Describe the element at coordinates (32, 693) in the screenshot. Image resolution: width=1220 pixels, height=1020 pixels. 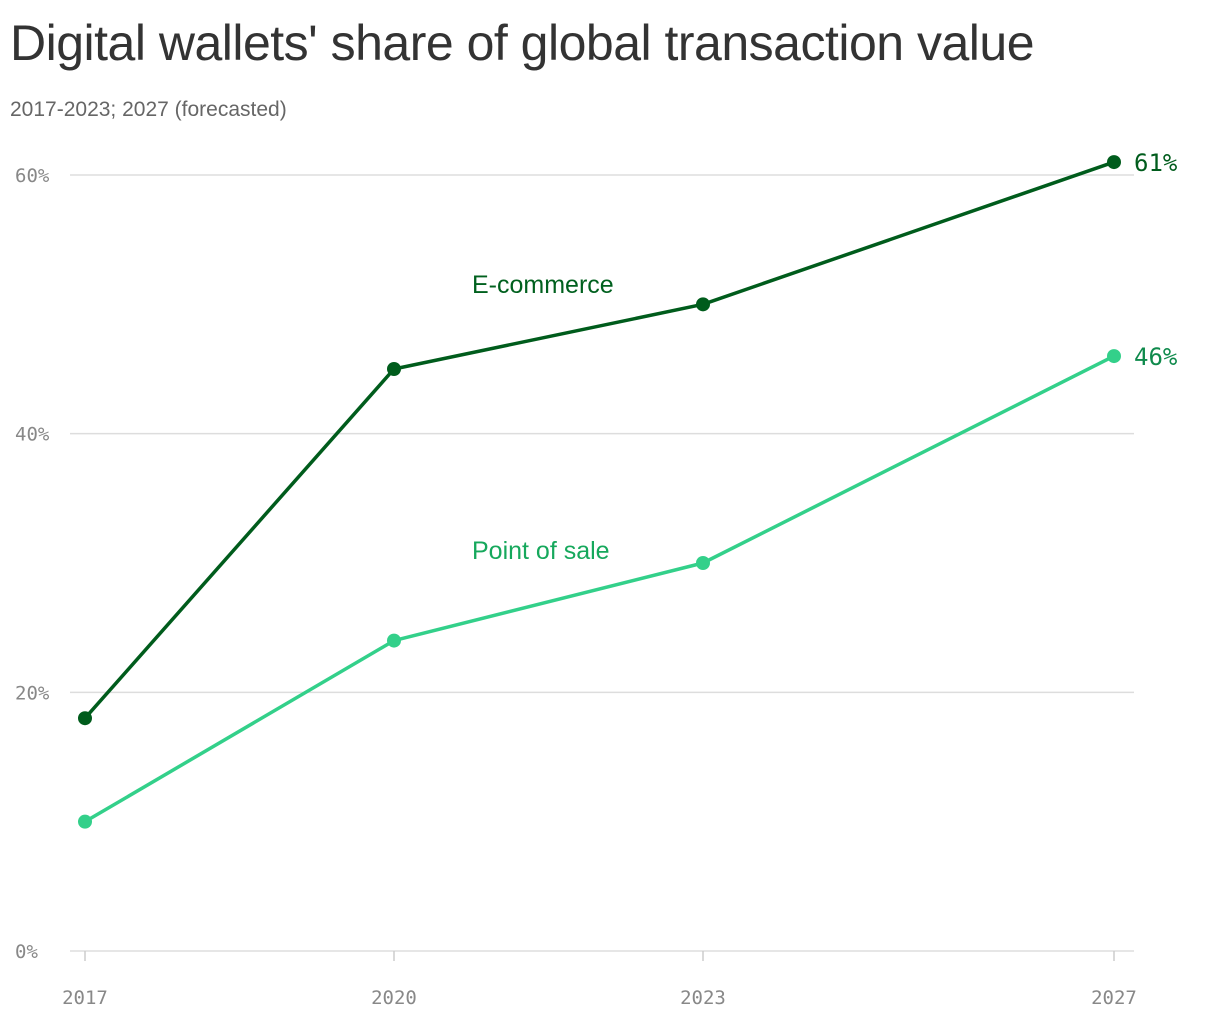
I see `y-tick-label: 20%` at that location.